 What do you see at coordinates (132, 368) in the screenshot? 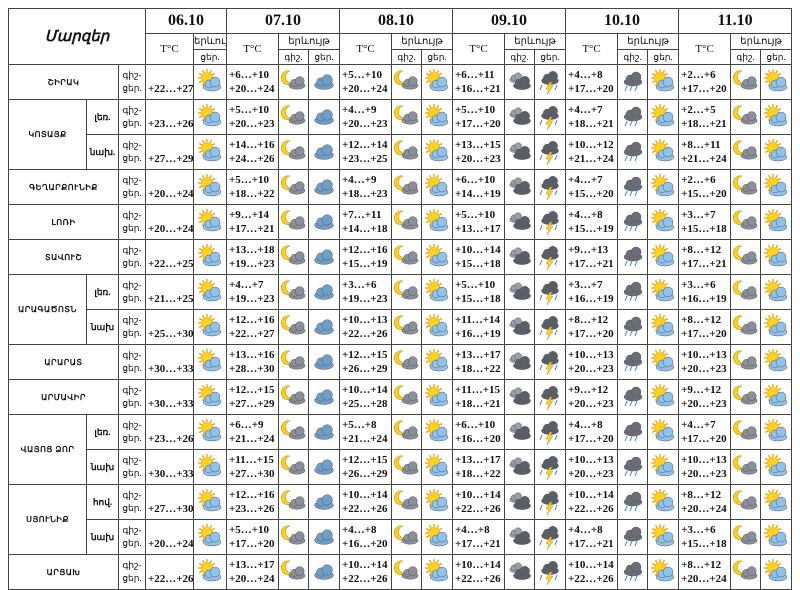
I see `row-label-line: ցեր.` at bounding box center [132, 368].